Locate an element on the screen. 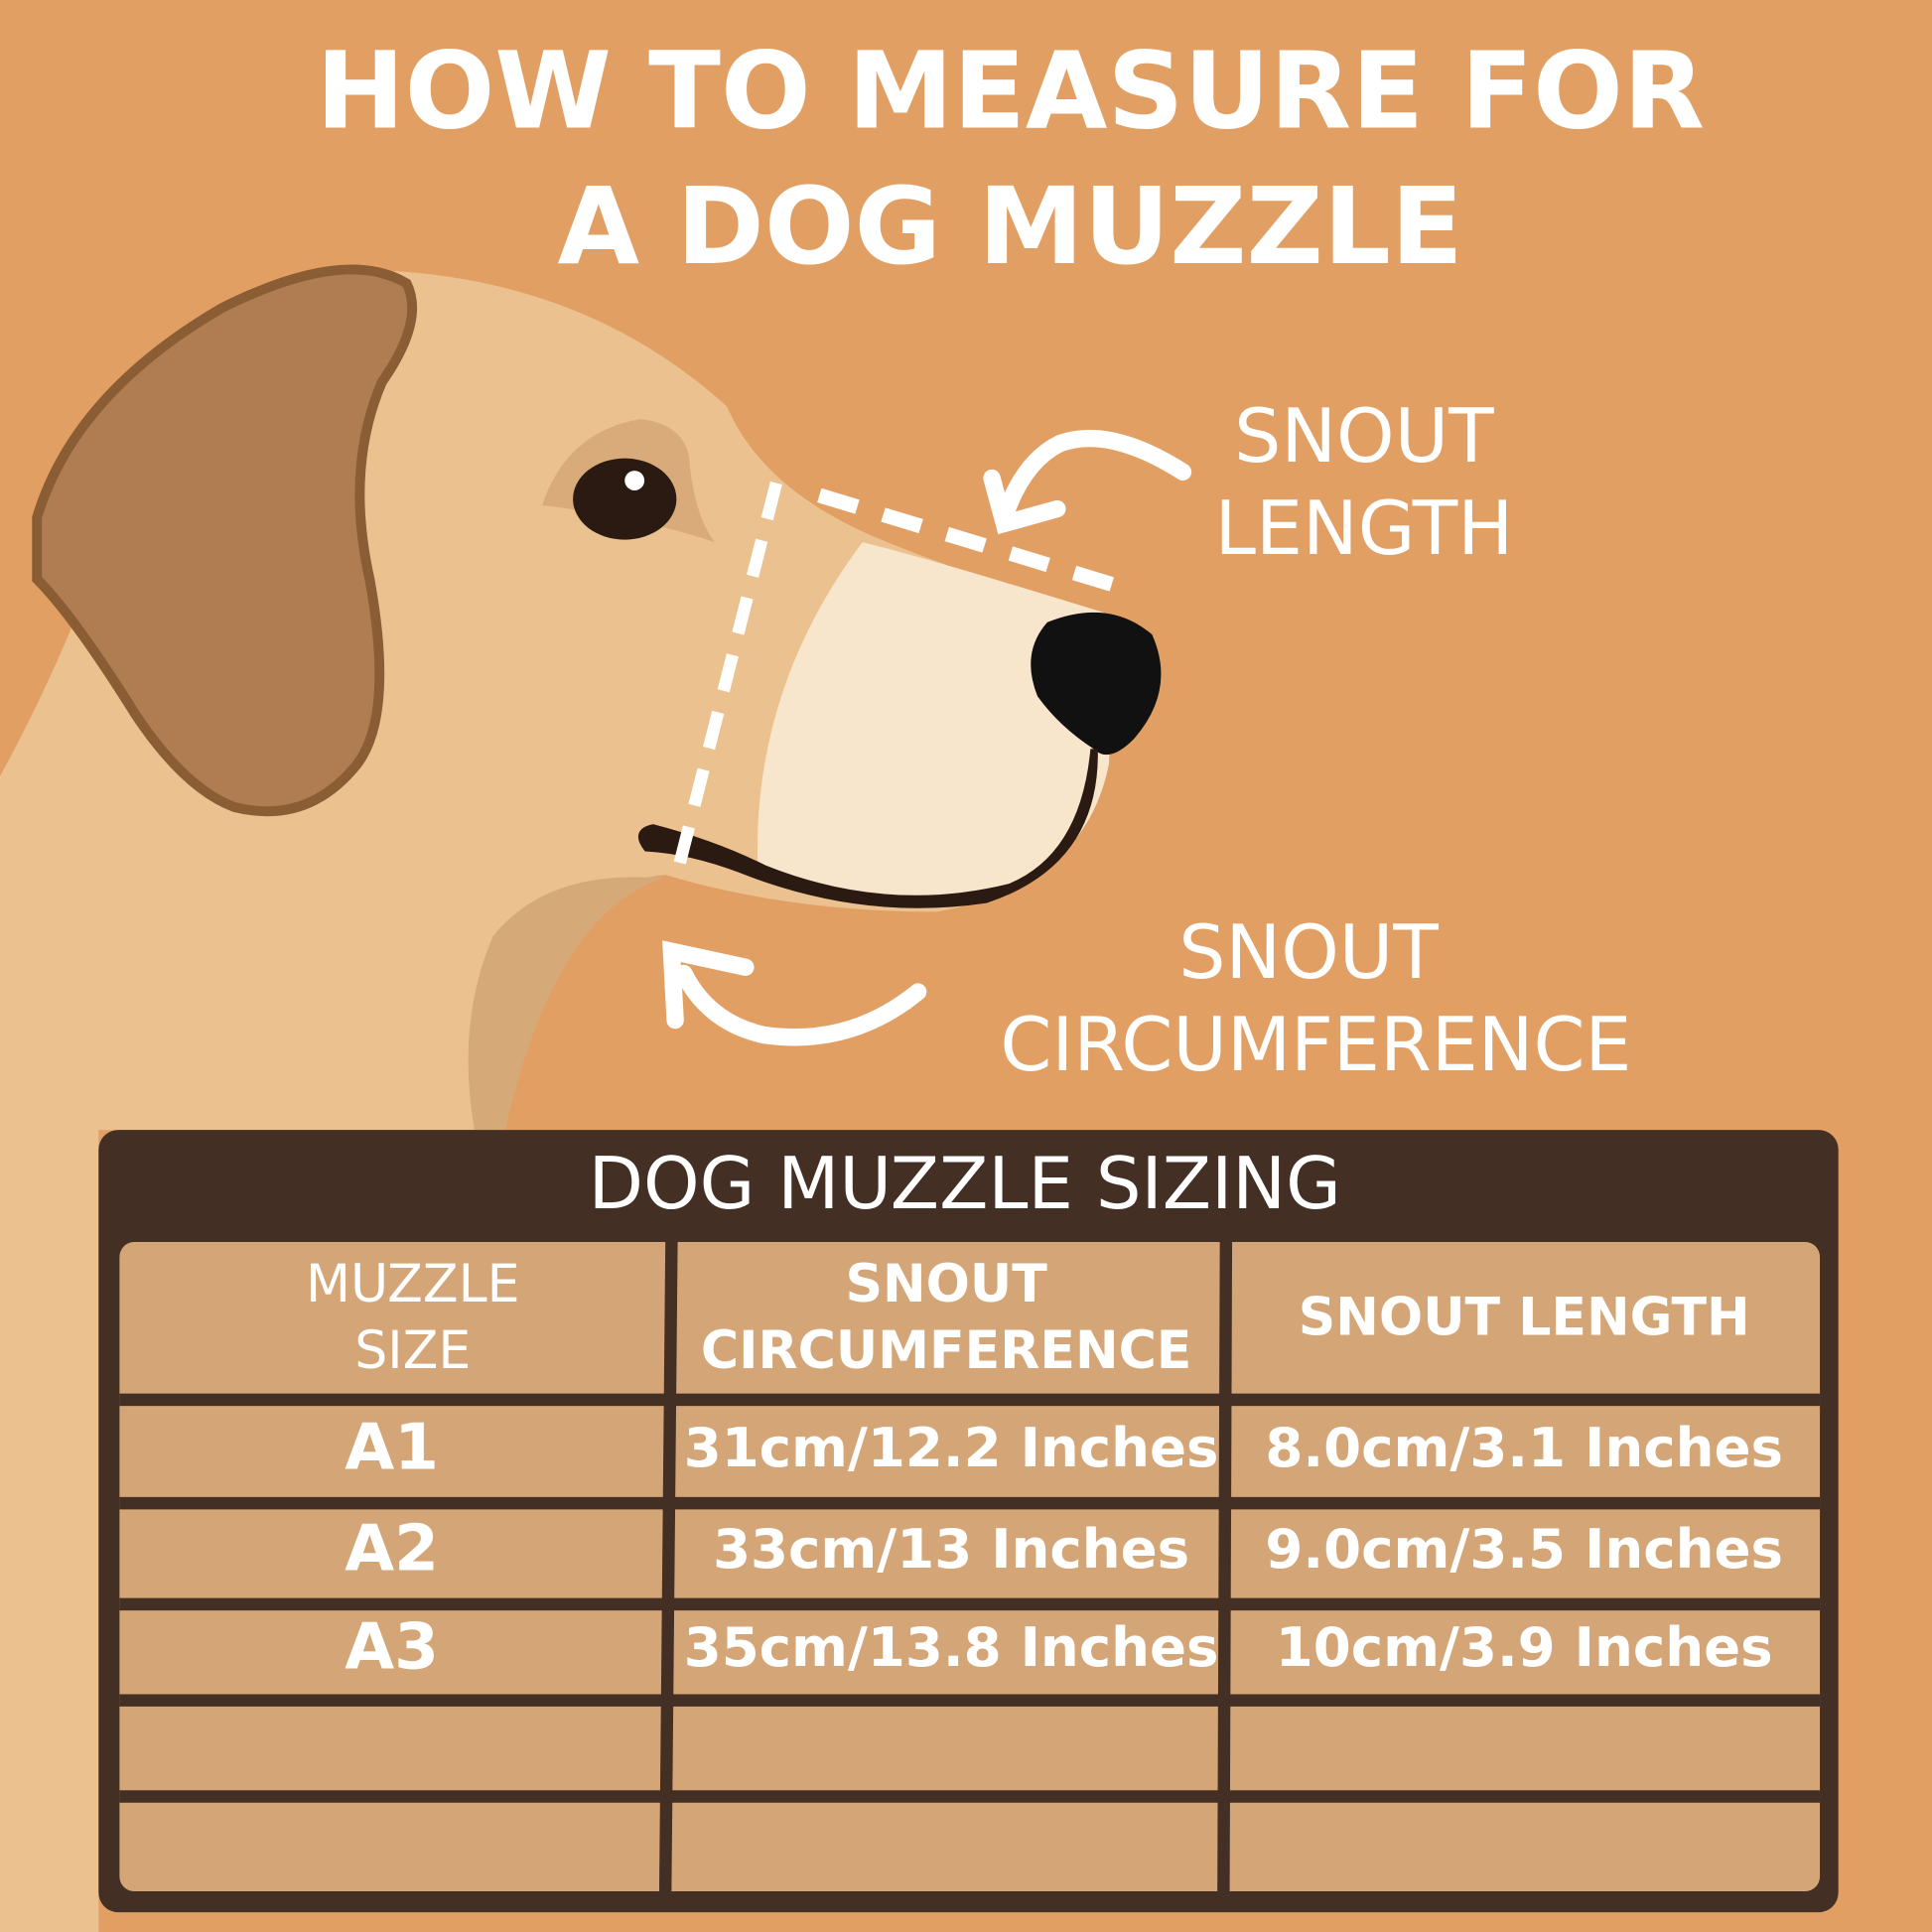 The image size is (1932, 1932). table-cell: A1 is located at coordinates (392, 1448).